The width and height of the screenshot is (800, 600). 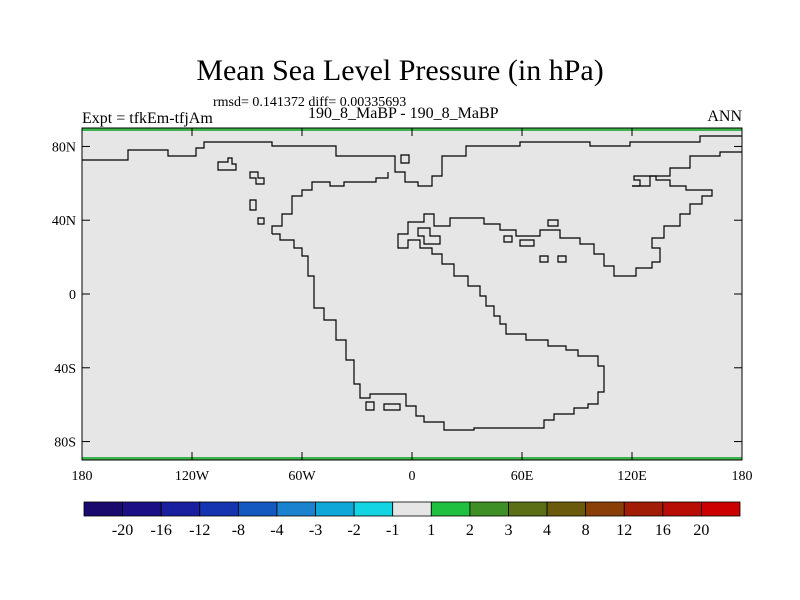 What do you see at coordinates (261, 221) in the screenshot?
I see `coastline-island-d` at bounding box center [261, 221].